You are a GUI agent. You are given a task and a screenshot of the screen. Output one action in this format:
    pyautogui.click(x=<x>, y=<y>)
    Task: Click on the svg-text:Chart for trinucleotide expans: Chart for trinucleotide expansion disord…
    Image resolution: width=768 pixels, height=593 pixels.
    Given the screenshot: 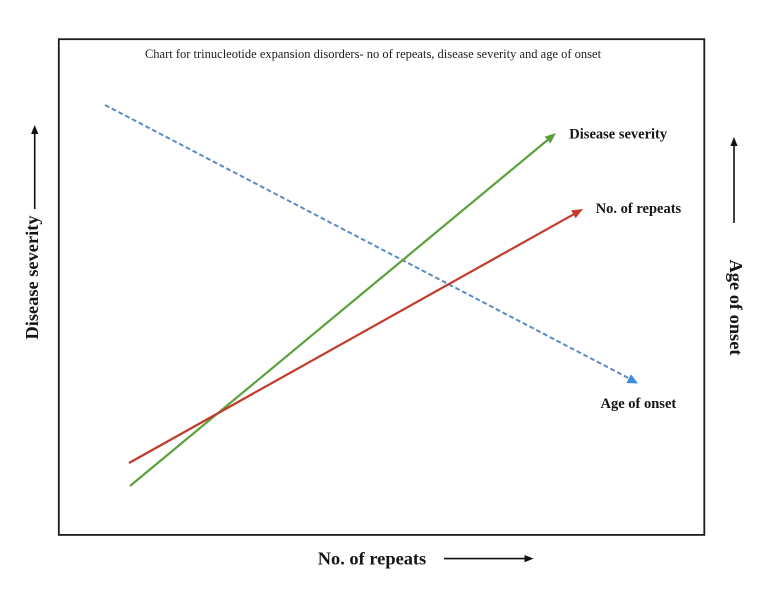 What is the action you would take?
    pyautogui.click(x=373, y=54)
    